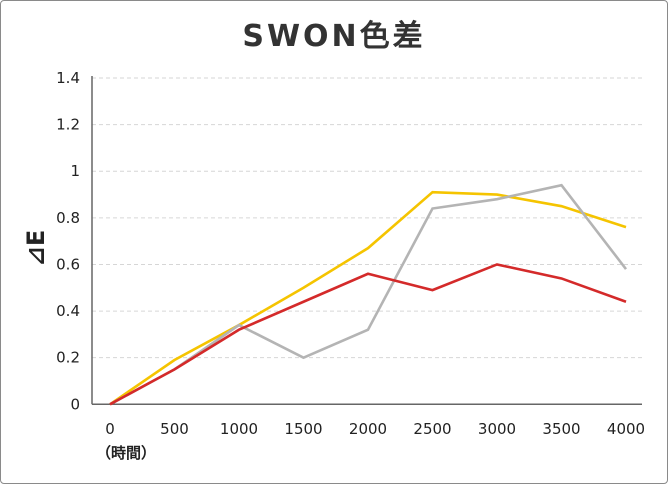 The image size is (668, 484). What do you see at coordinates (497, 429) in the screenshot?
I see `x-tick-label: 3000` at bounding box center [497, 429].